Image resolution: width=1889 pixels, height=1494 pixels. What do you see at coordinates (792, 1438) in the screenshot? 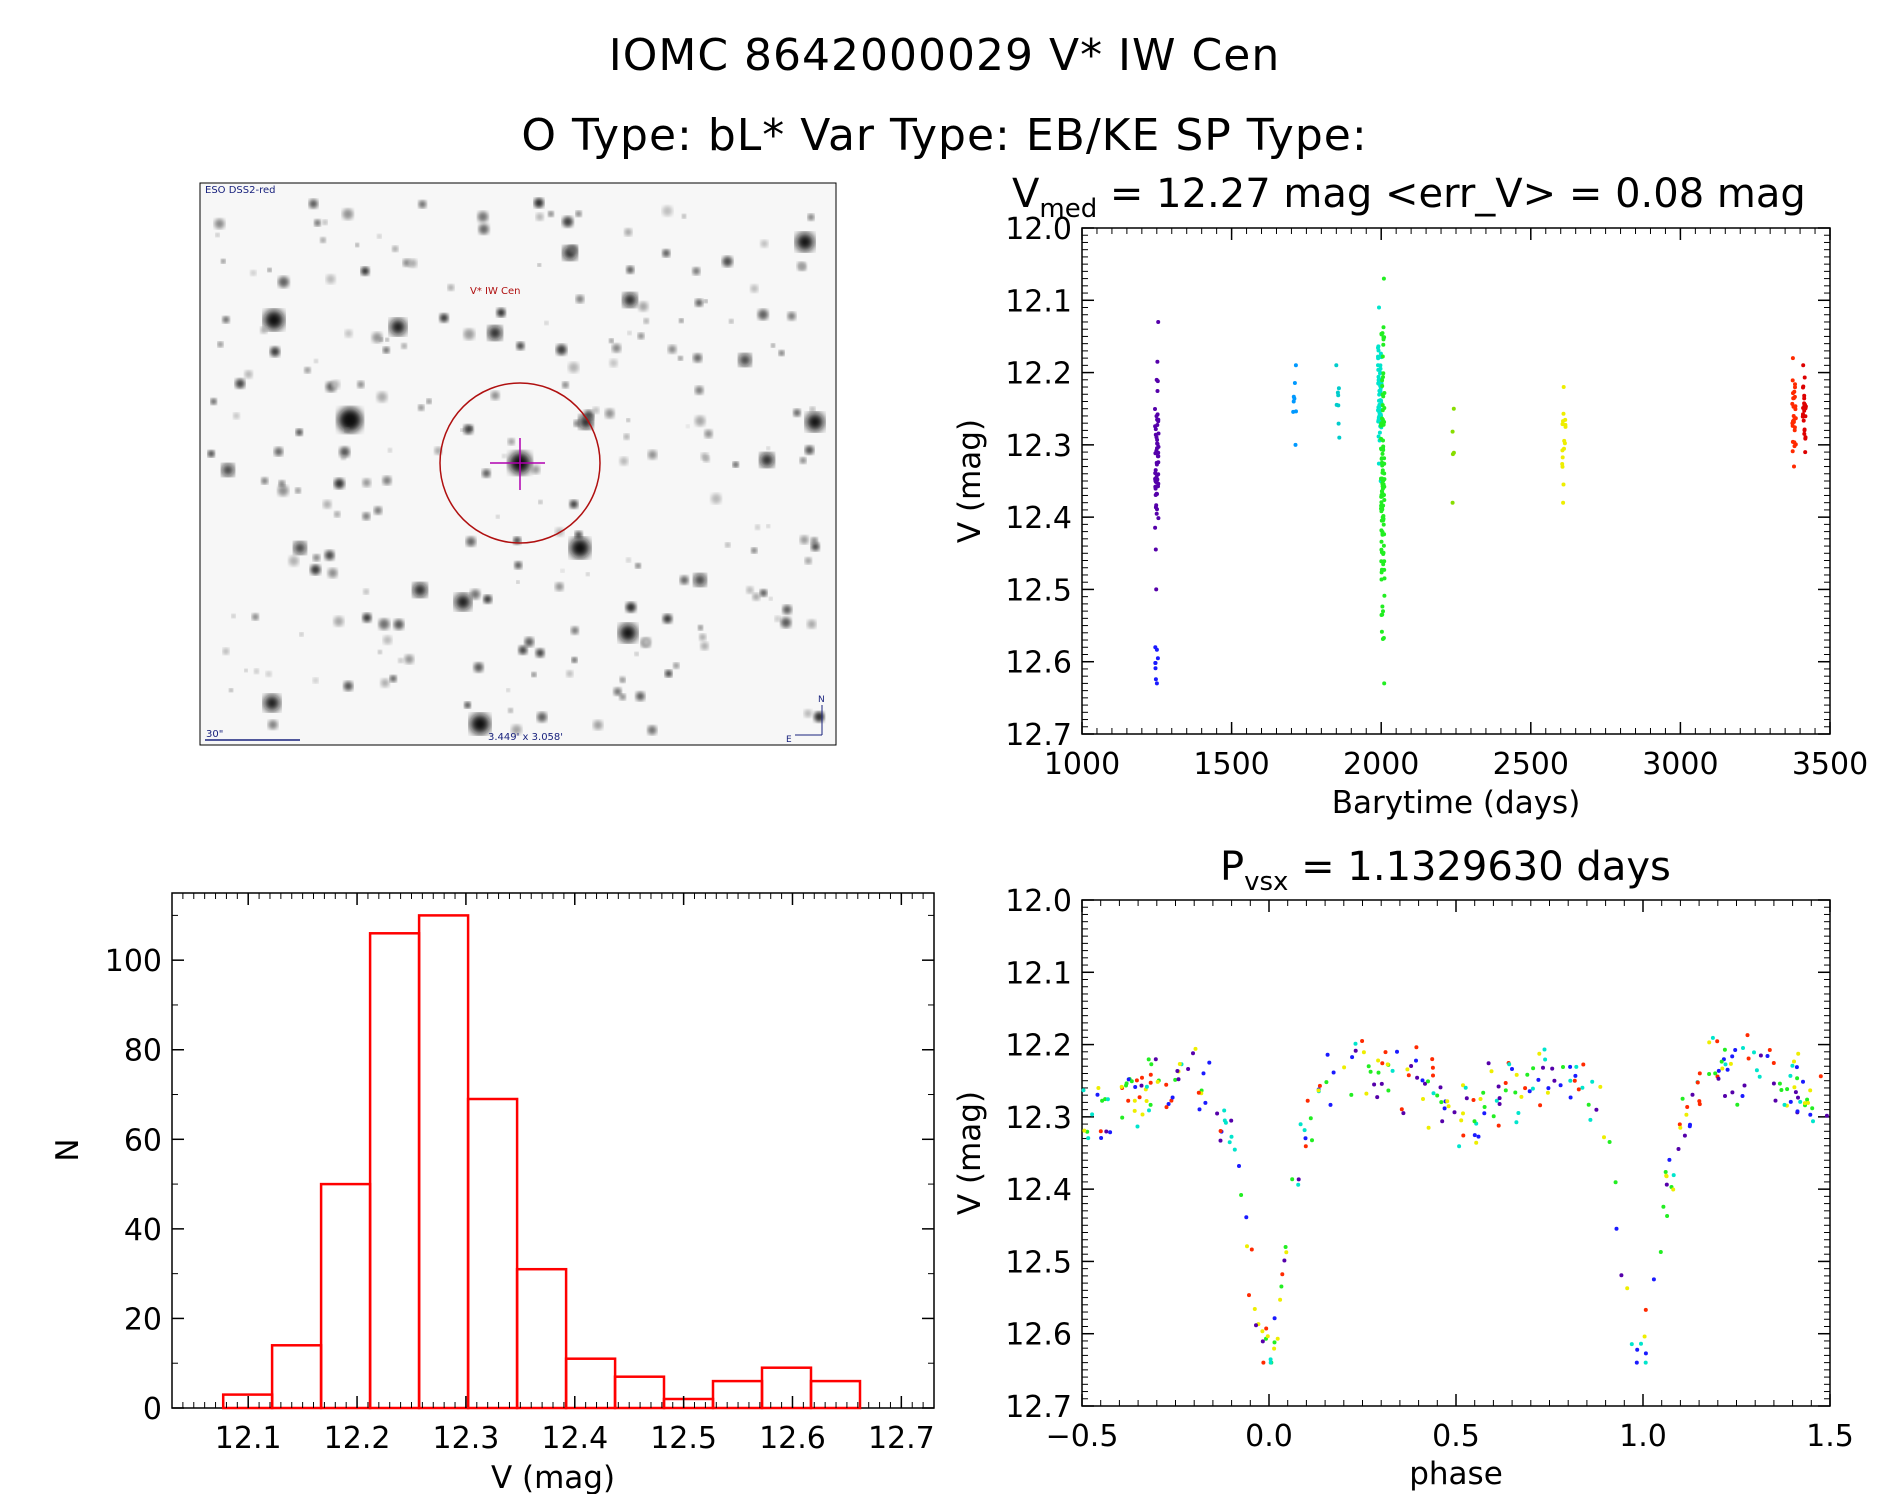
I see `histogram-xtick-label: 12.6` at bounding box center [792, 1438].